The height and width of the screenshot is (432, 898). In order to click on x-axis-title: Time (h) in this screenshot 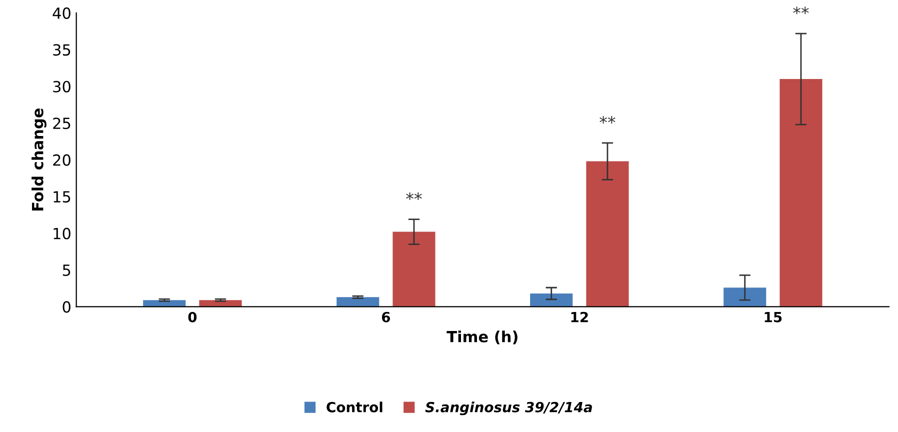, I will do `click(482, 337)`.